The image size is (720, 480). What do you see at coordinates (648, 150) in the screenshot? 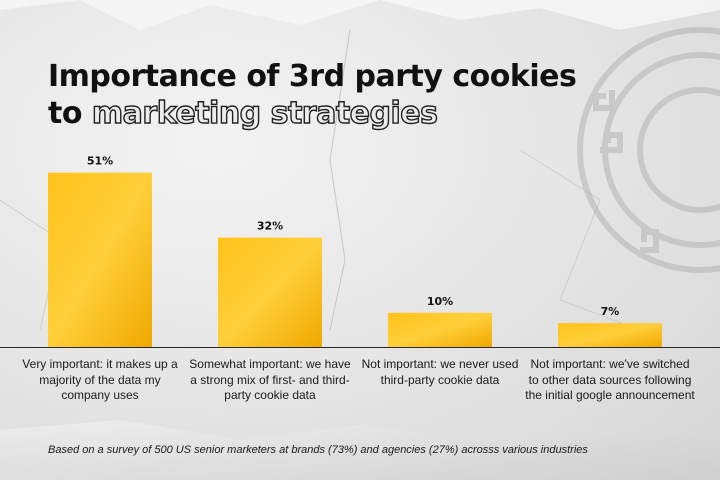
I see `greek-key-ornament-icon` at bounding box center [648, 150].